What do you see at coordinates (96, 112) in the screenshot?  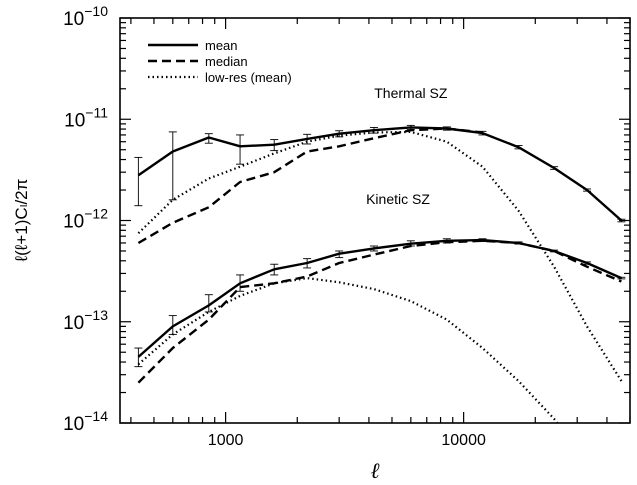 I see `y-tick-exponent: −11` at bounding box center [96, 112].